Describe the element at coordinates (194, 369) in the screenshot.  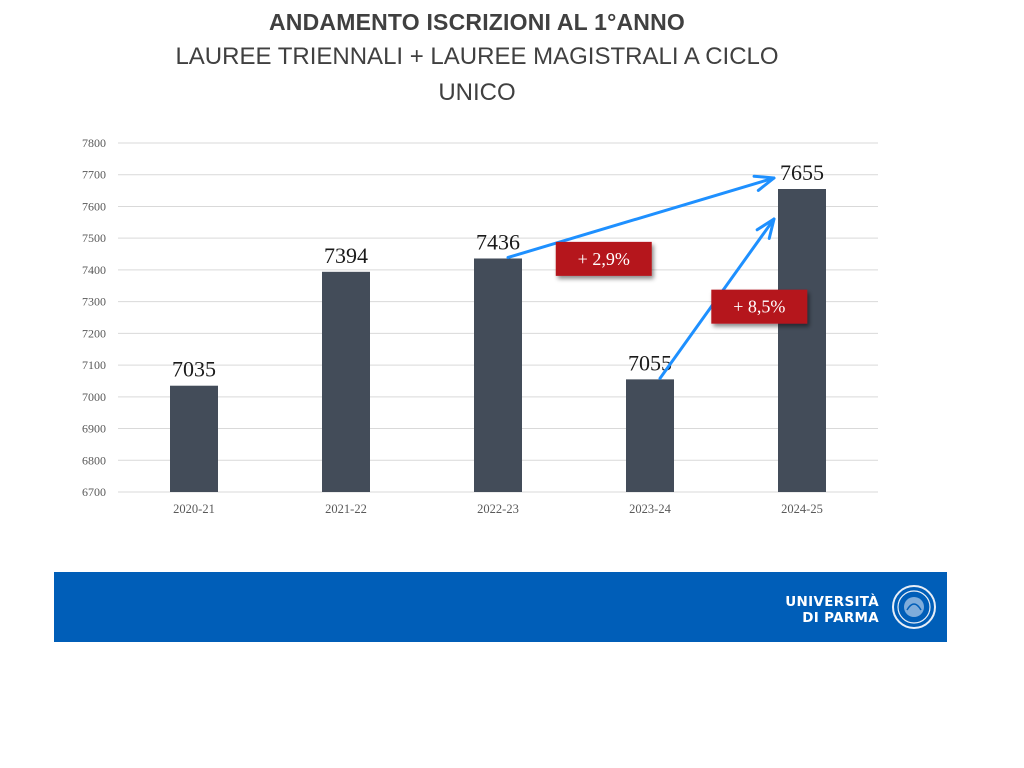
I see `data-label: 7035` at that location.